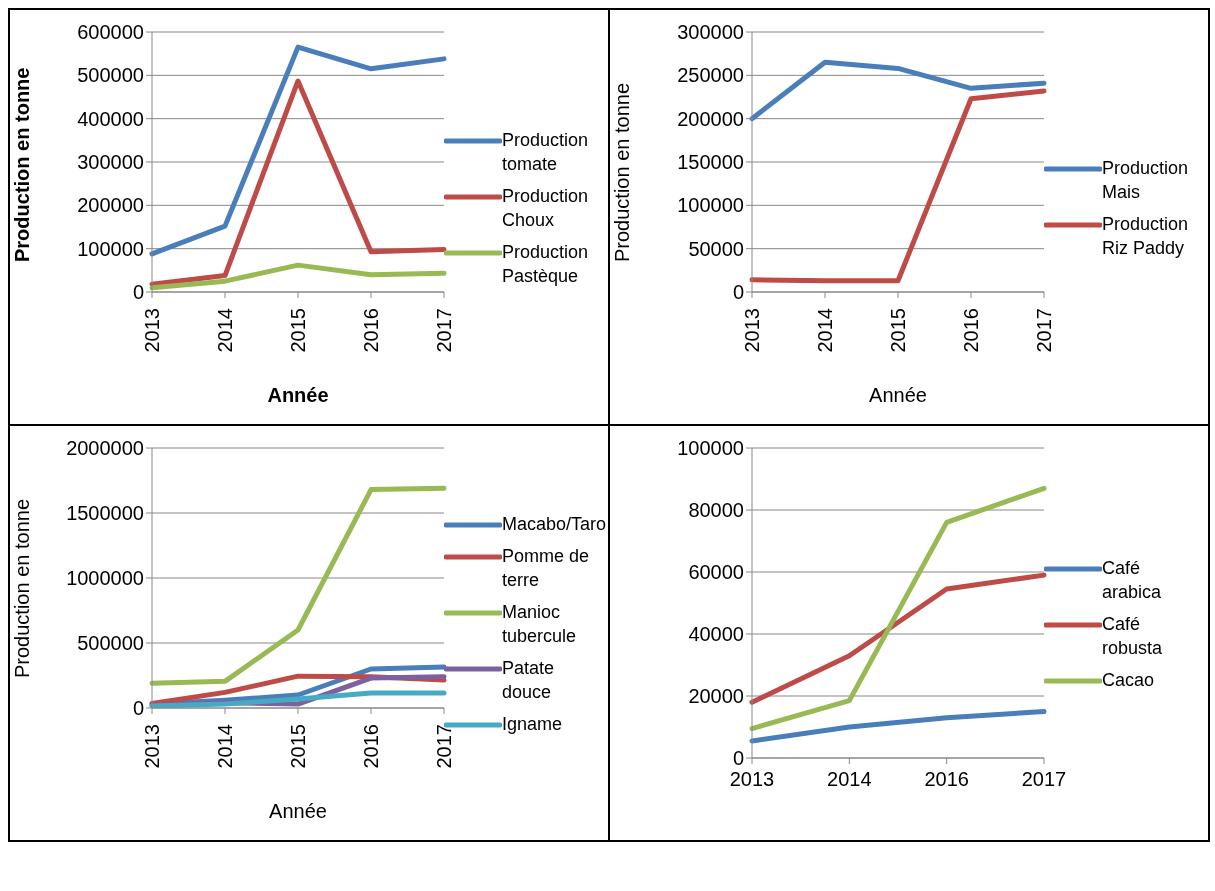 The height and width of the screenshot is (891, 1215). What do you see at coordinates (110, 32) in the screenshot?
I see `y-tick-label: 600000` at bounding box center [110, 32].